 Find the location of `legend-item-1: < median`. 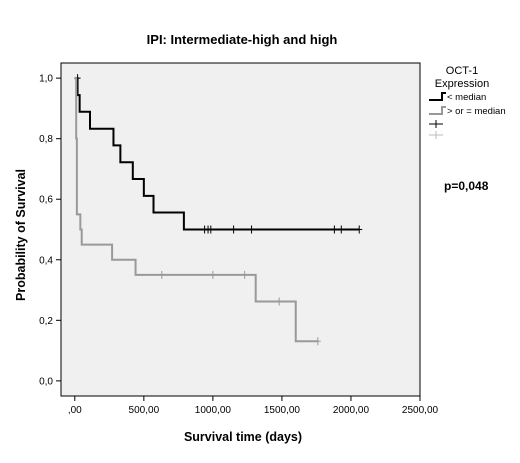

legend-item-1: < median is located at coordinates (457, 97).